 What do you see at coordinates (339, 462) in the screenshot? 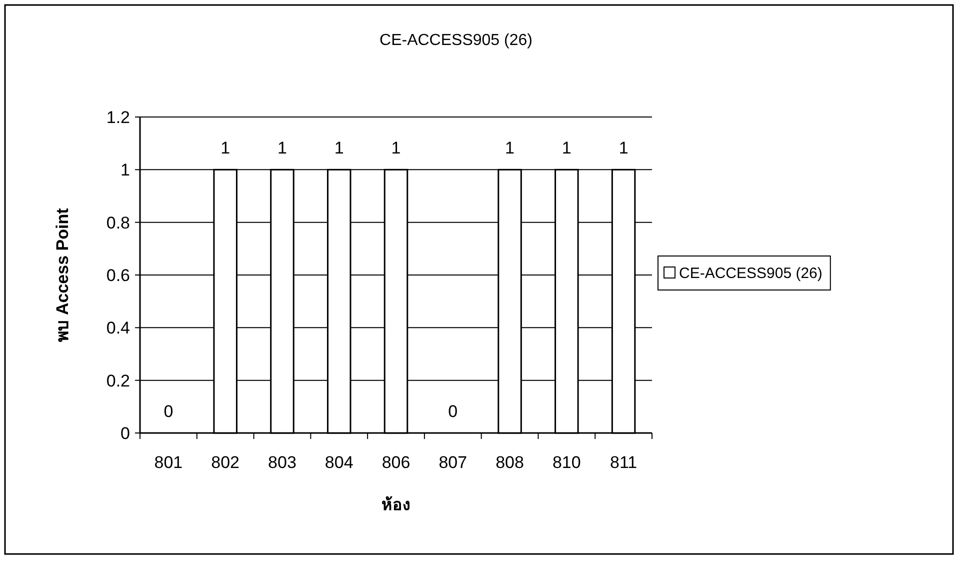
I see `x-tick-label: 804` at bounding box center [339, 462].